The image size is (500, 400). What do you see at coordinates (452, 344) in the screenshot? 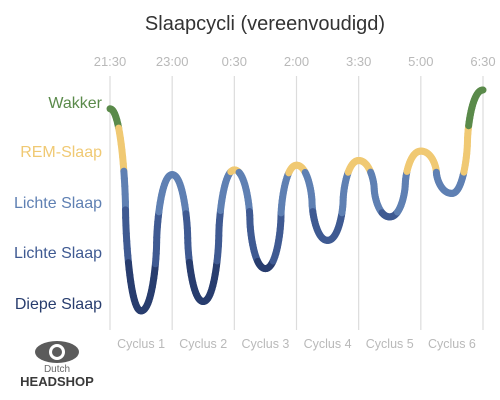
I see `cycle-label: Cyclus 6` at bounding box center [452, 344].